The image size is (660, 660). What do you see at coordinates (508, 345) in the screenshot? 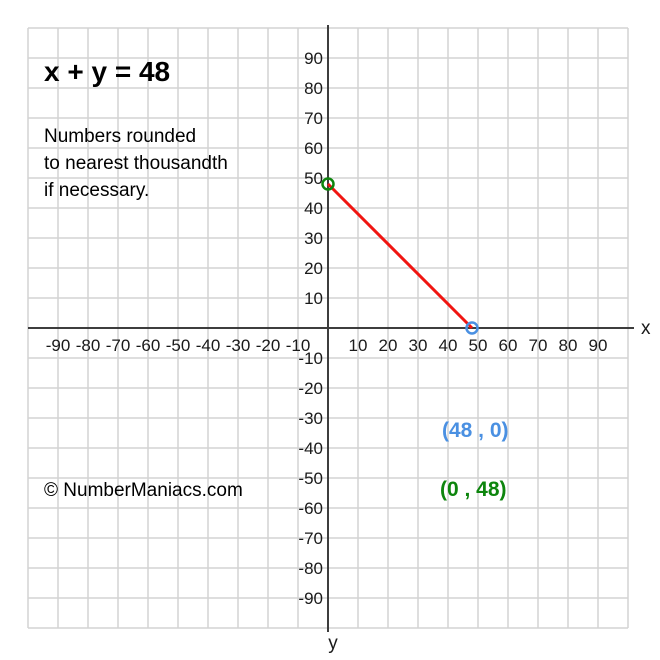
I see `x-tick-label: 60` at bounding box center [508, 345].